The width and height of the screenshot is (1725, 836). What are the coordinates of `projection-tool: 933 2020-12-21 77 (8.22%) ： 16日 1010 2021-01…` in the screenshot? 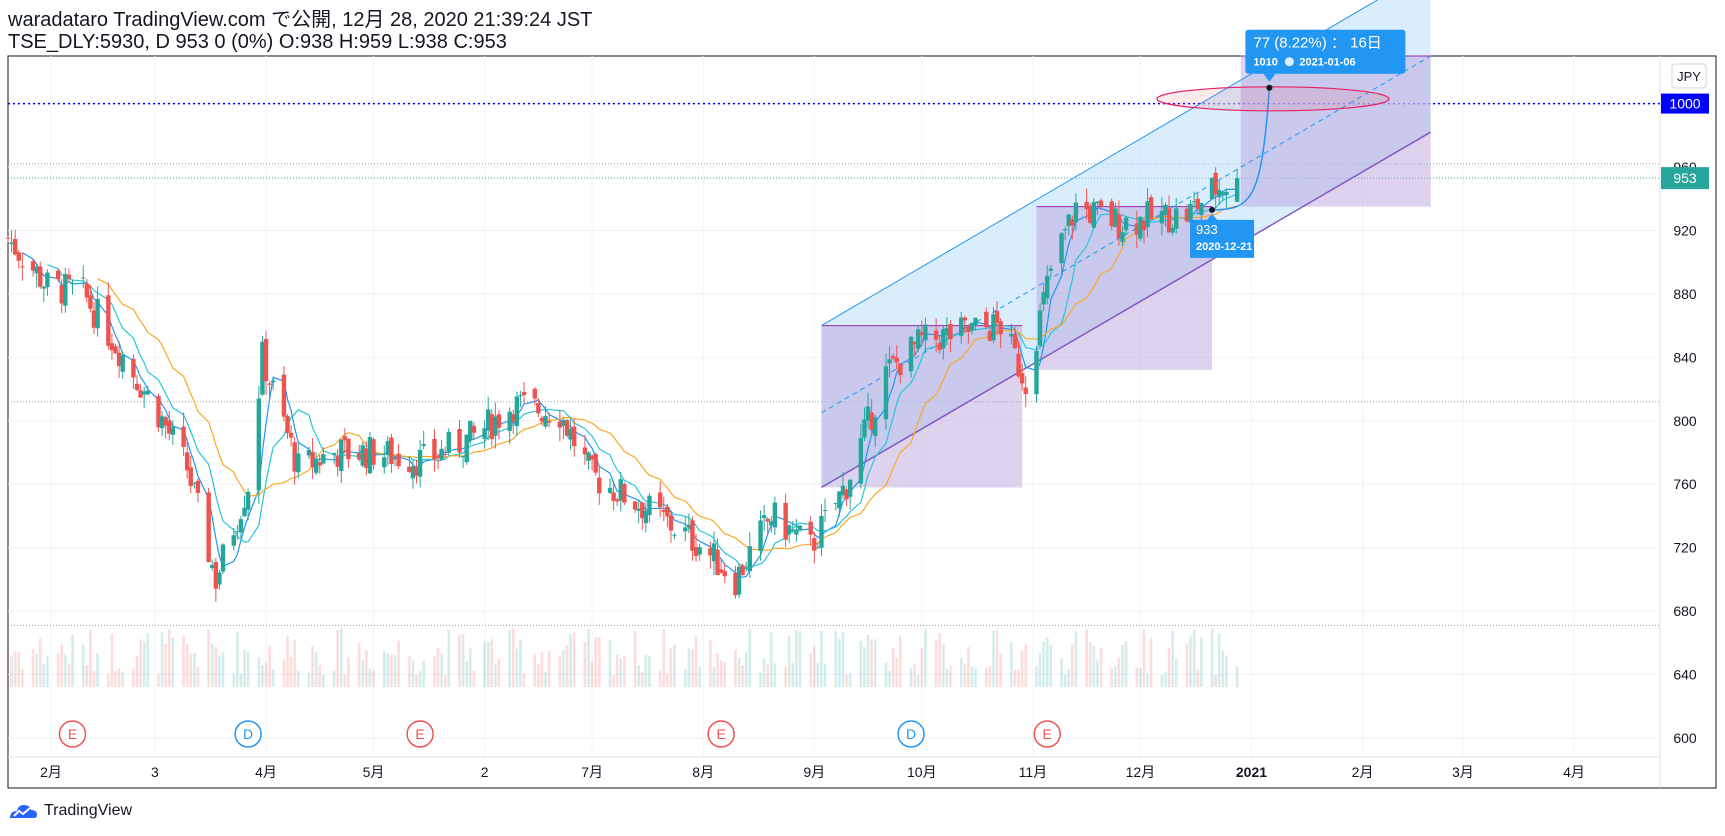 It's located at (1281, 143).